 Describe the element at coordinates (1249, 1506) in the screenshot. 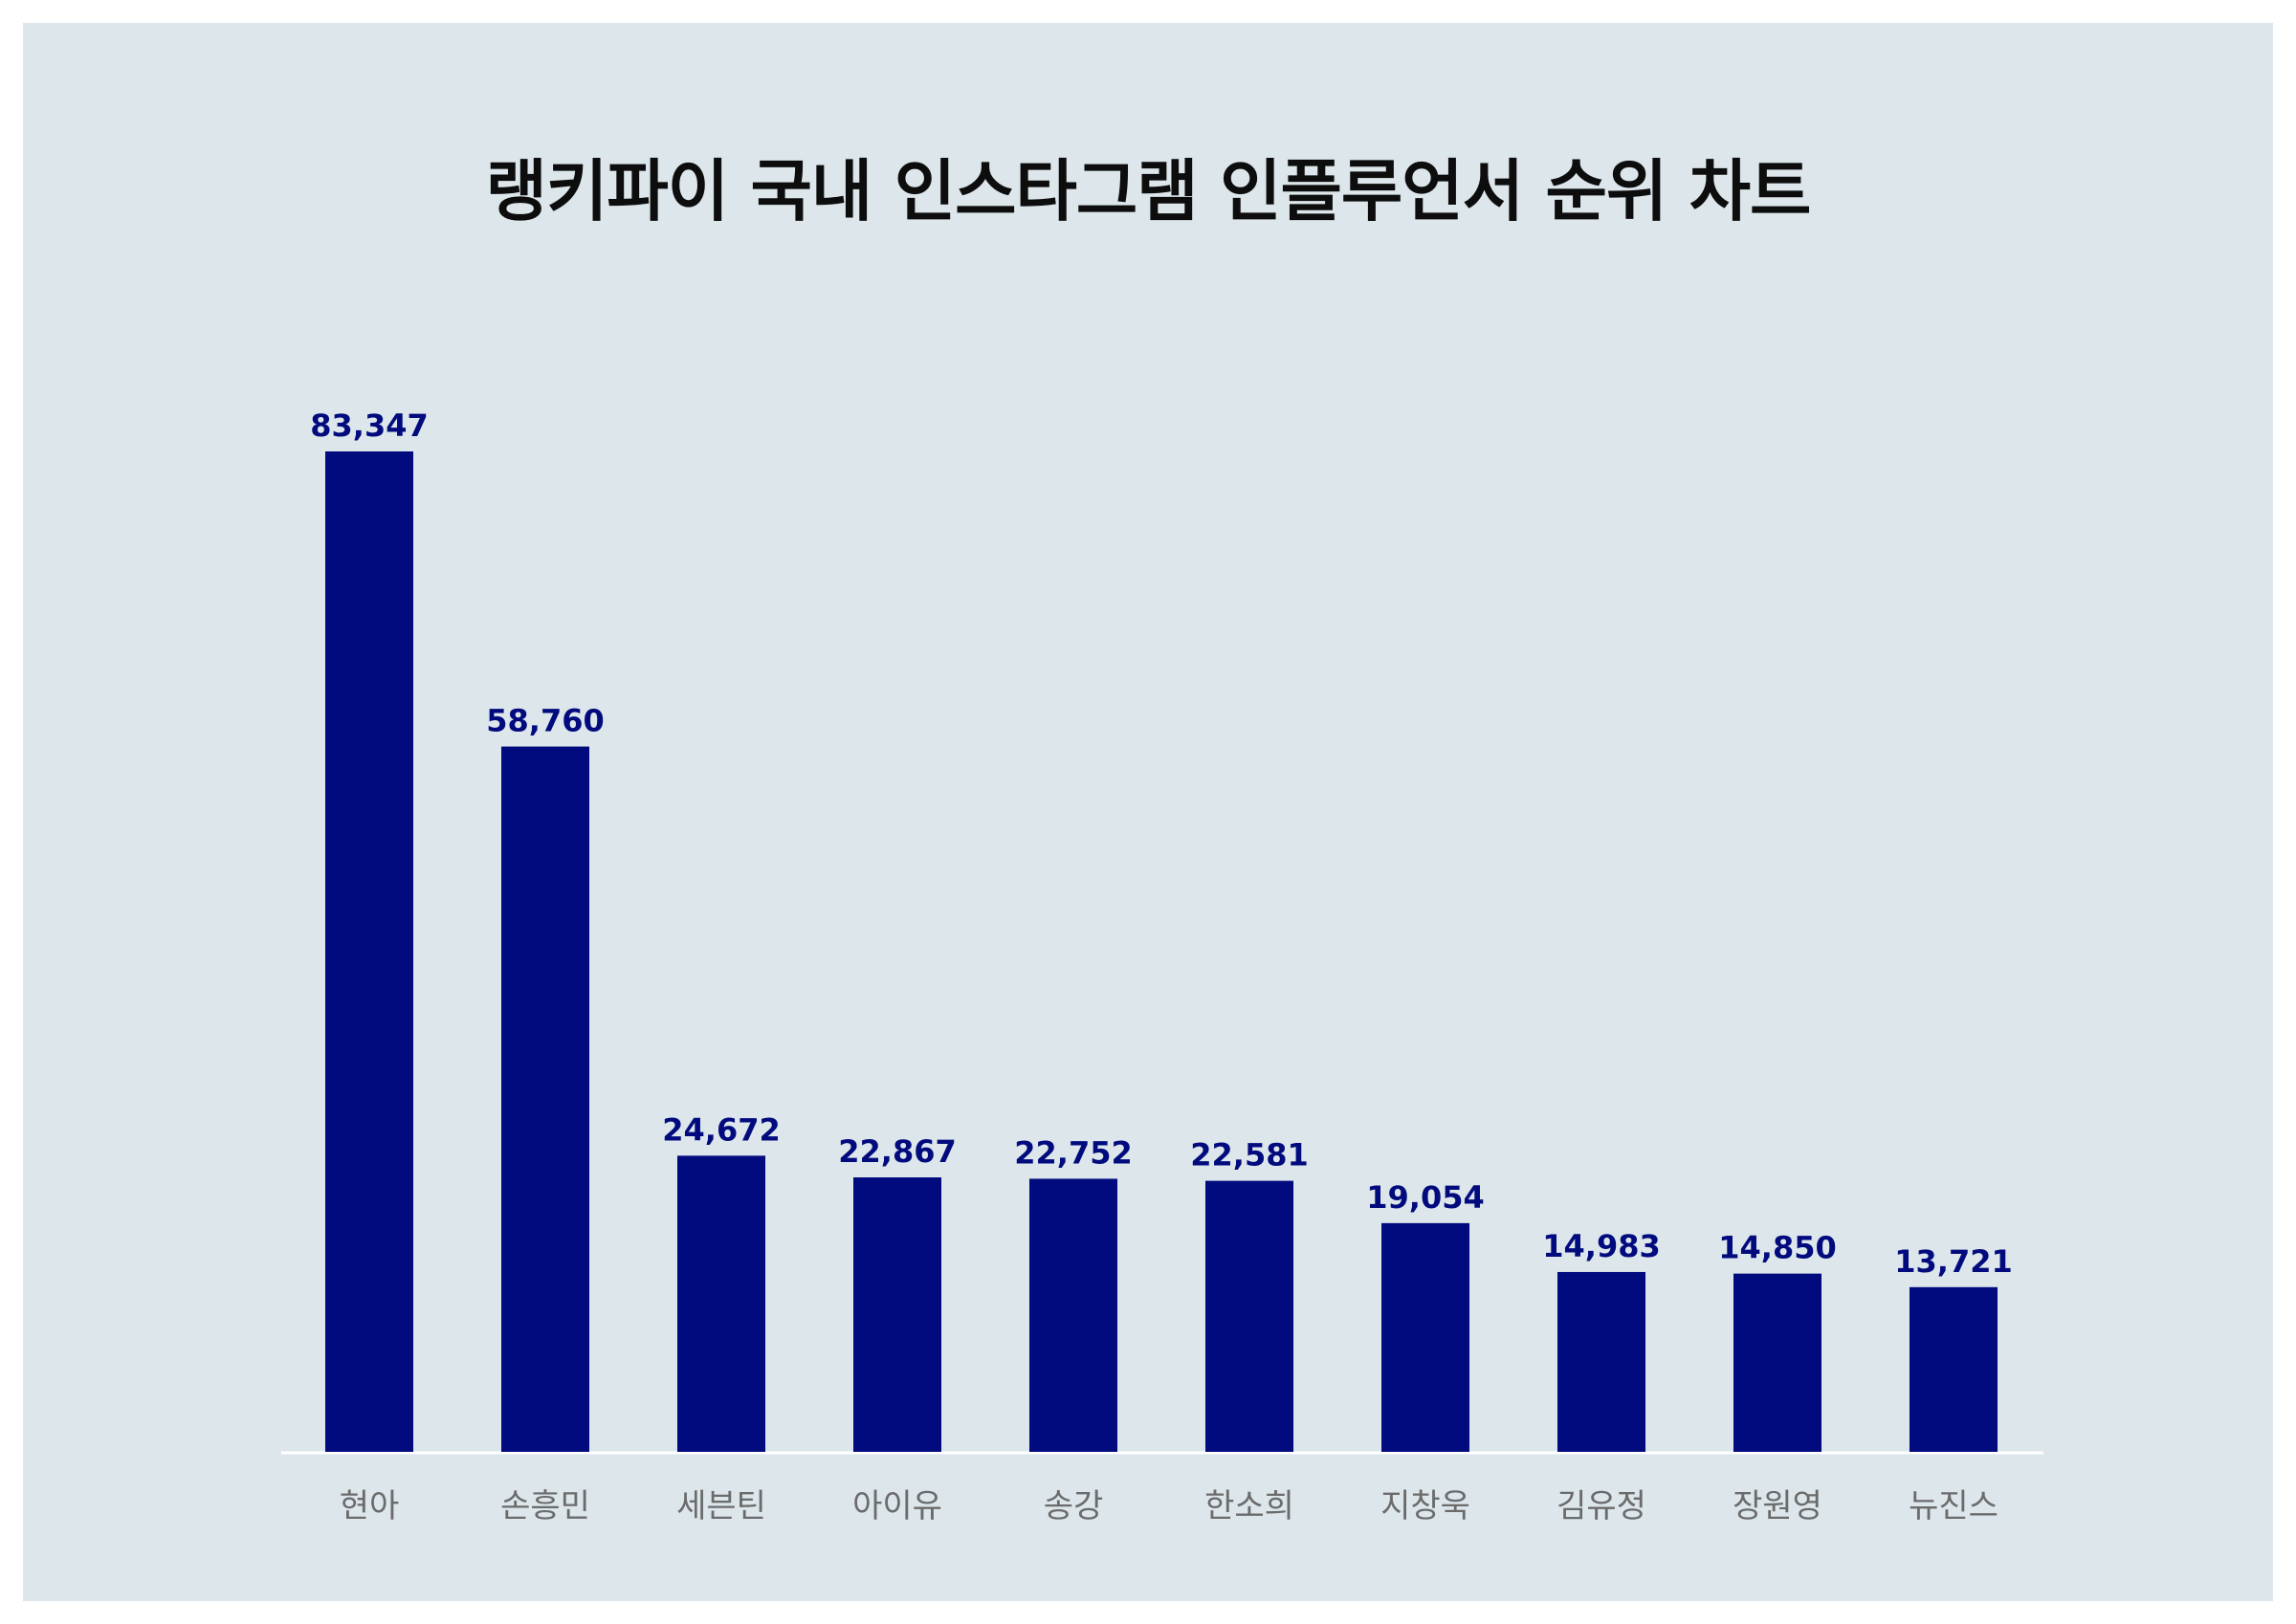

I see `category-label-6: 한소희` at that location.